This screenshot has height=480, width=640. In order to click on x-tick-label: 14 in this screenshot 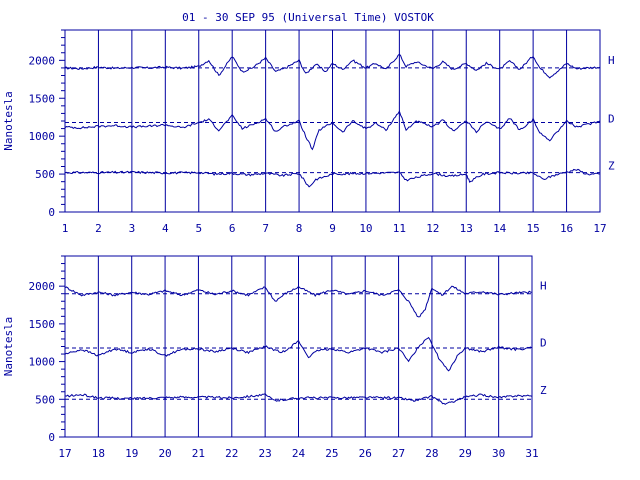, I will do `click(500, 228)`.